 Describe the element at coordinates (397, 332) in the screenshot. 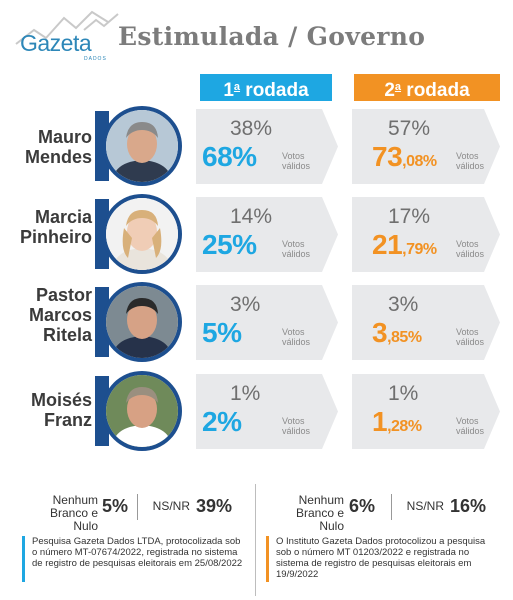

I see `valid-percentage: 3,85%` at that location.